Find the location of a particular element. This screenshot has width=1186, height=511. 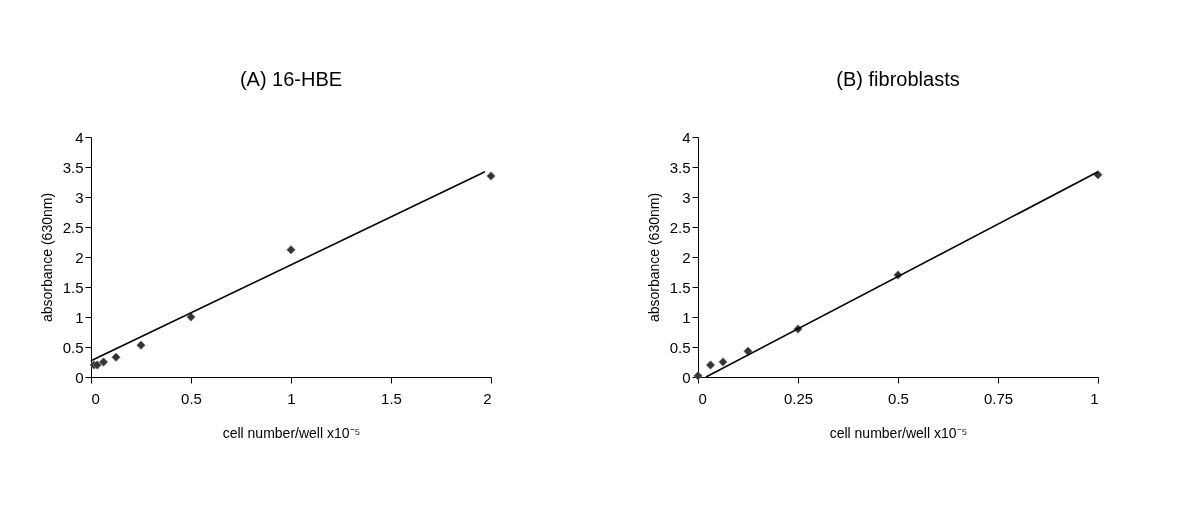

x-tick-label: 0.25 is located at coordinates (798, 398).